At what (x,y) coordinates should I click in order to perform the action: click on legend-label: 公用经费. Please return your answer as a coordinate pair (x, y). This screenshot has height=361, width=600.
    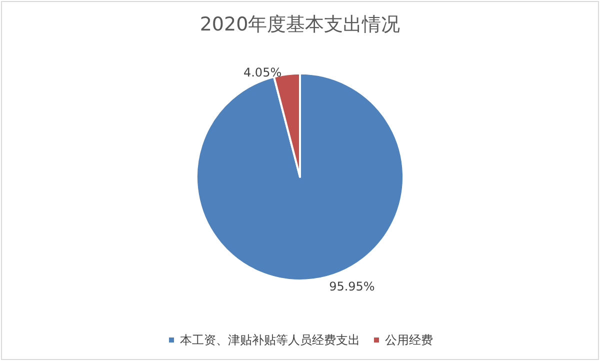
    Looking at the image, I should click on (409, 340).